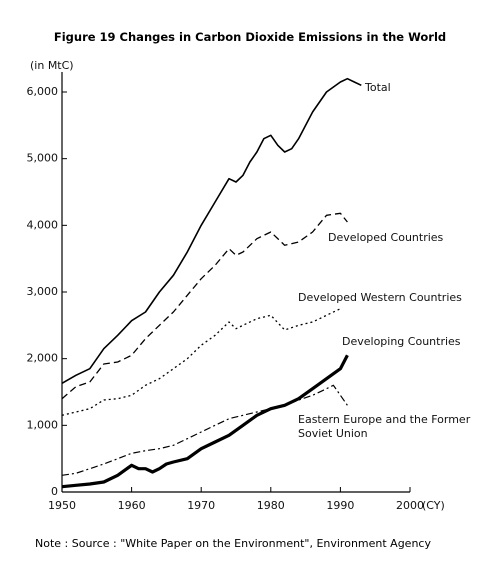 Image resolution: width=500 pixels, height=575 pixels. What do you see at coordinates (386, 237) in the screenshot?
I see `series-label: Developed Countries` at bounding box center [386, 237].